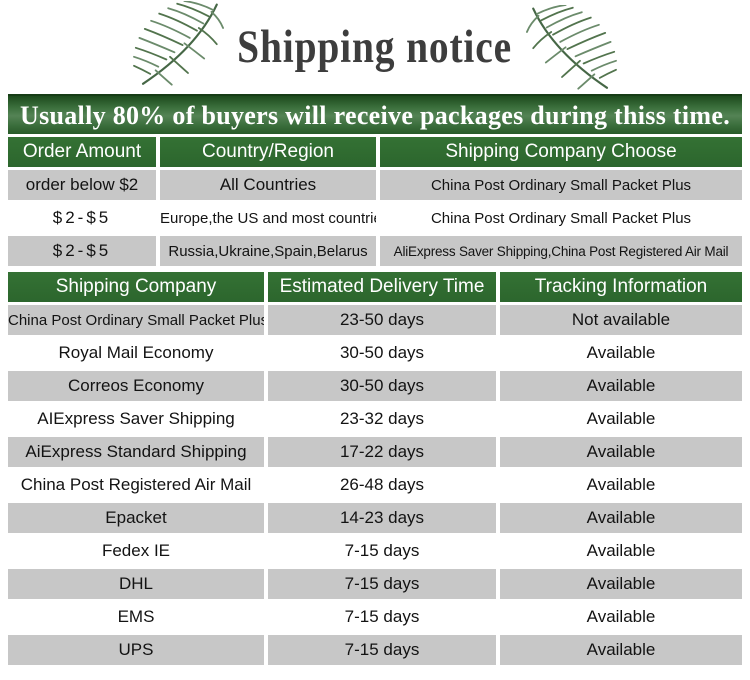  I want to click on table-cell: 14-23 days, so click(382, 518).